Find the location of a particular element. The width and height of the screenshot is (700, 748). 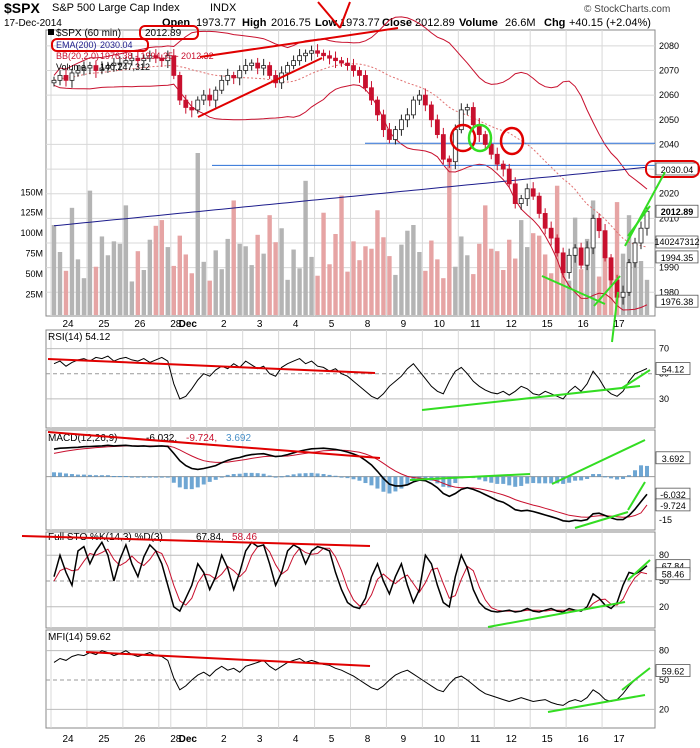

sto-k-line is located at coordinates (350, 576).